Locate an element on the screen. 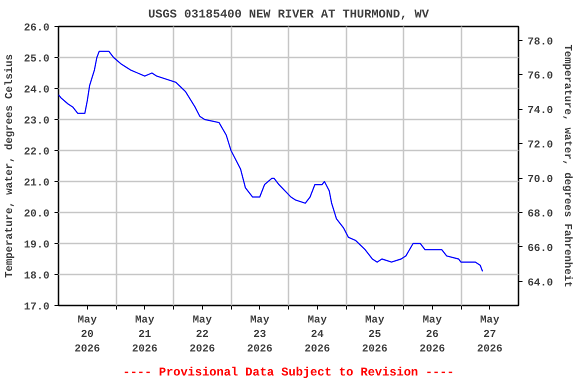 The image size is (576, 384). x-tick-label: May 26 2026 is located at coordinates (432, 335).